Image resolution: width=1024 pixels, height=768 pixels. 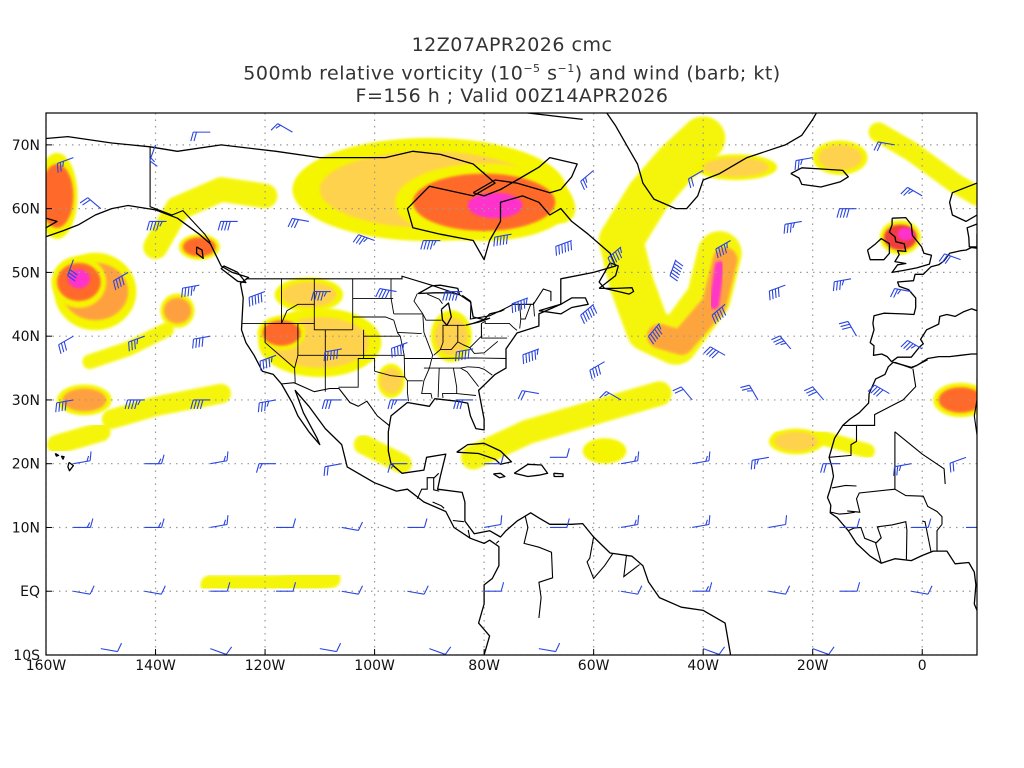 I want to click on lon-tick-label: 160W, so click(x=46, y=666).